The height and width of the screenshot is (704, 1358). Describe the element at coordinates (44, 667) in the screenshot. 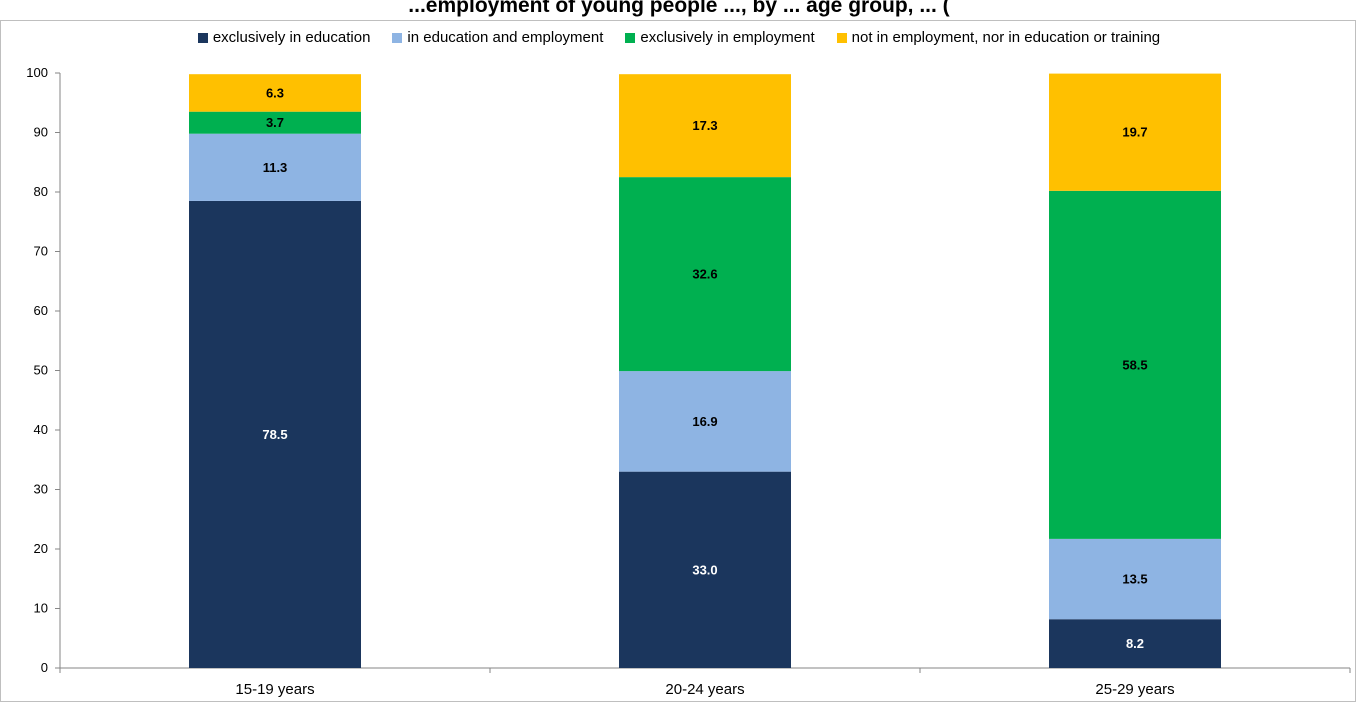

I see `y-tick-label: 0` at that location.